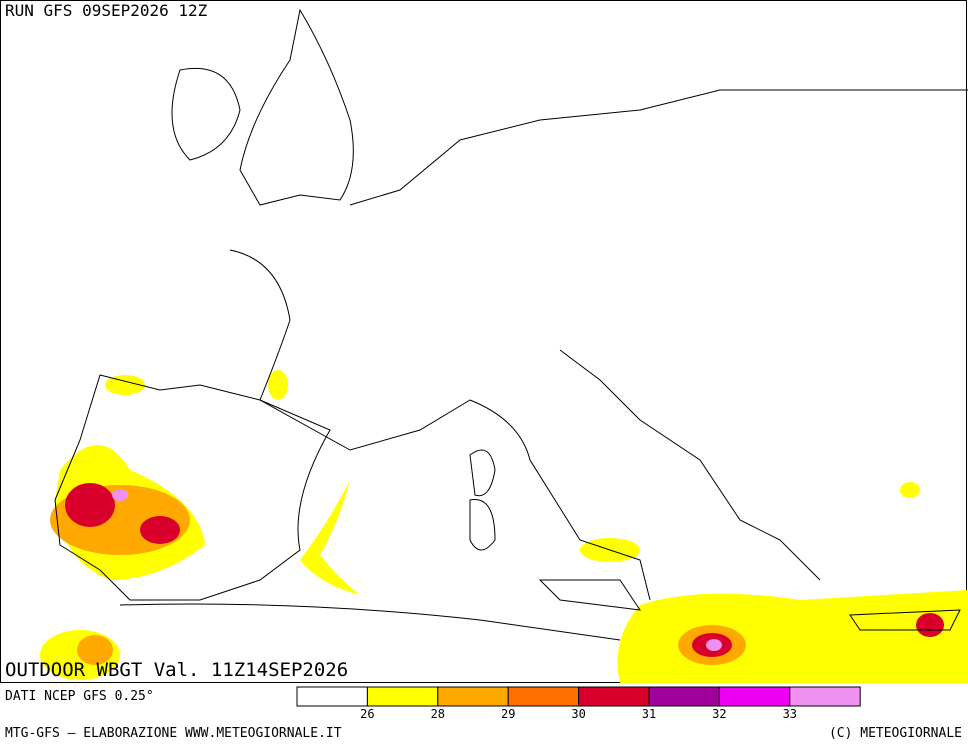 This screenshot has width=968, height=745. What do you see at coordinates (79, 696) in the screenshot?
I see `source-label: DATI NCEP GFS 0.25°` at bounding box center [79, 696].